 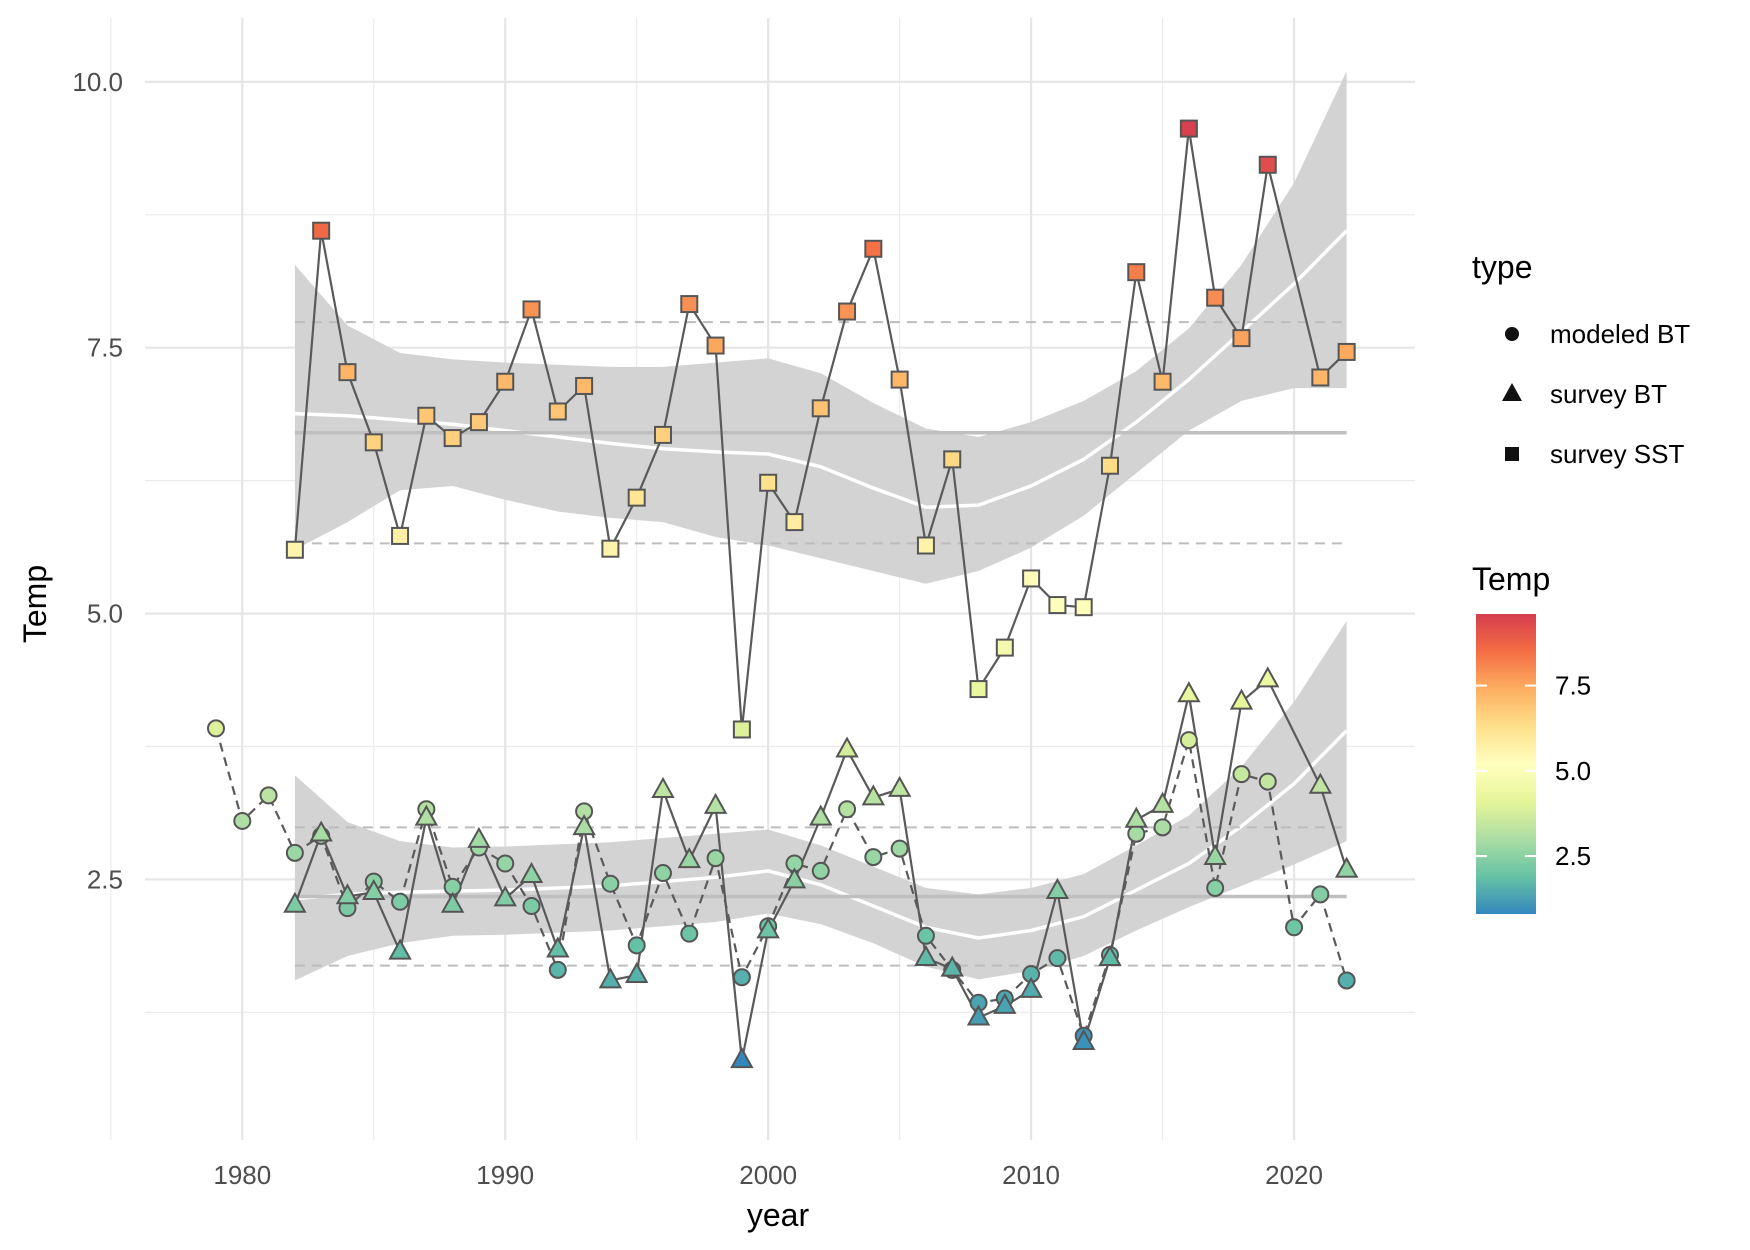 What do you see at coordinates (821, 834) in the screenshot?
I see `smooth-fit-line` at bounding box center [821, 834].